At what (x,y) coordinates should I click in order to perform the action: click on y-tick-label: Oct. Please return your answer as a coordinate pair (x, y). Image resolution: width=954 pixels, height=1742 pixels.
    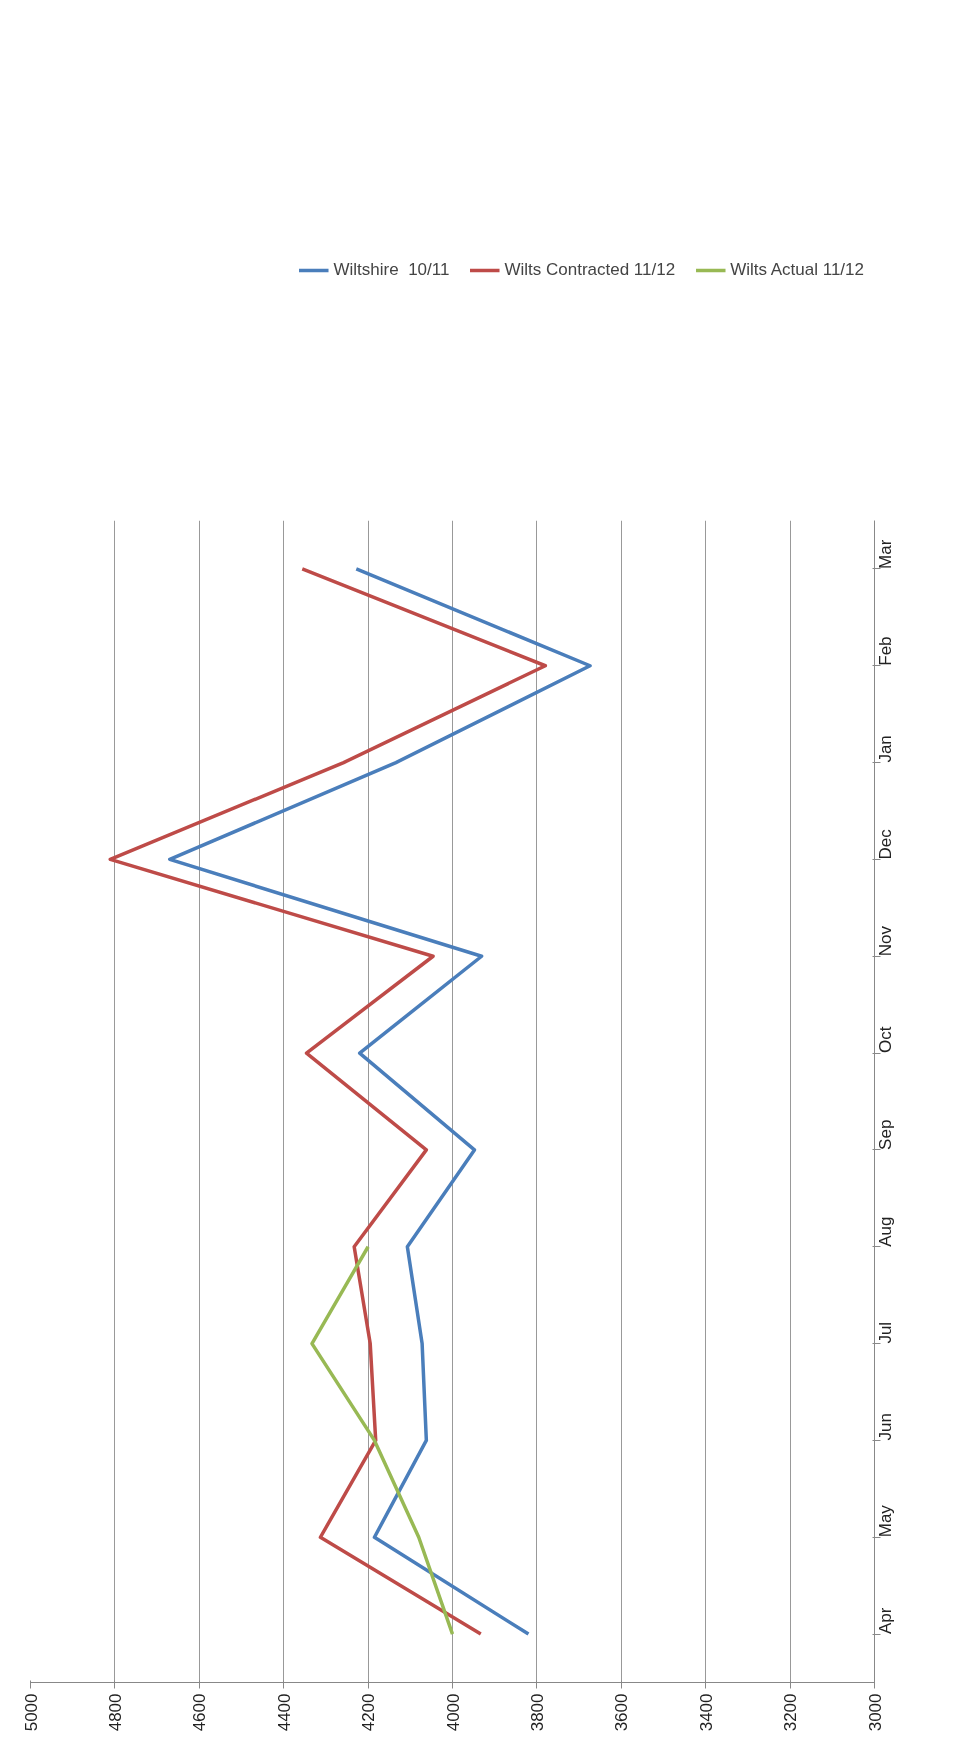
    Looking at the image, I should click on (885, 1040).